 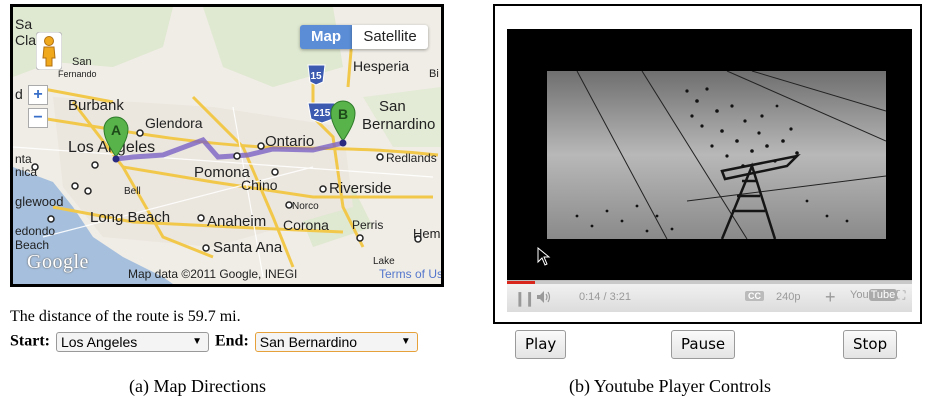 I want to click on place-label: Corona, so click(x=306, y=225).